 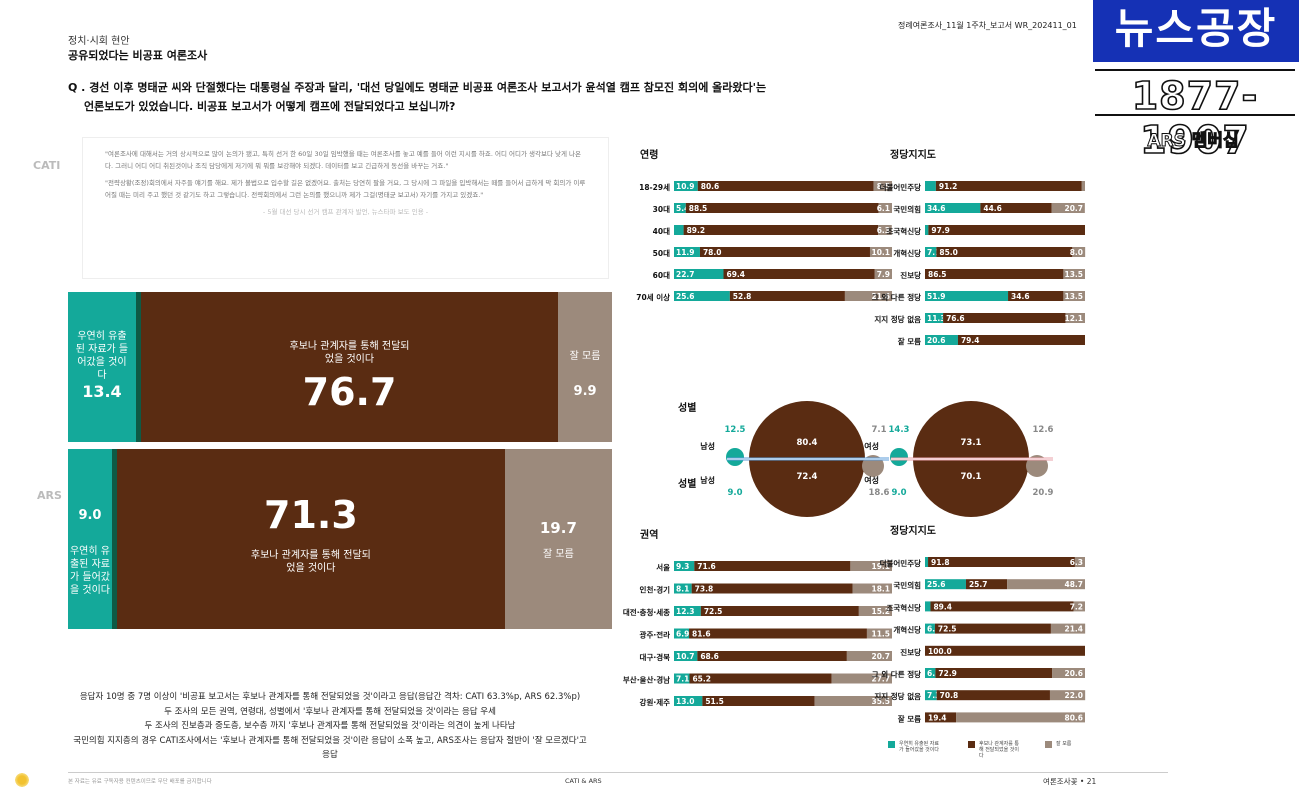 I want to click on method-label-cati: CATI, so click(x=47, y=165).